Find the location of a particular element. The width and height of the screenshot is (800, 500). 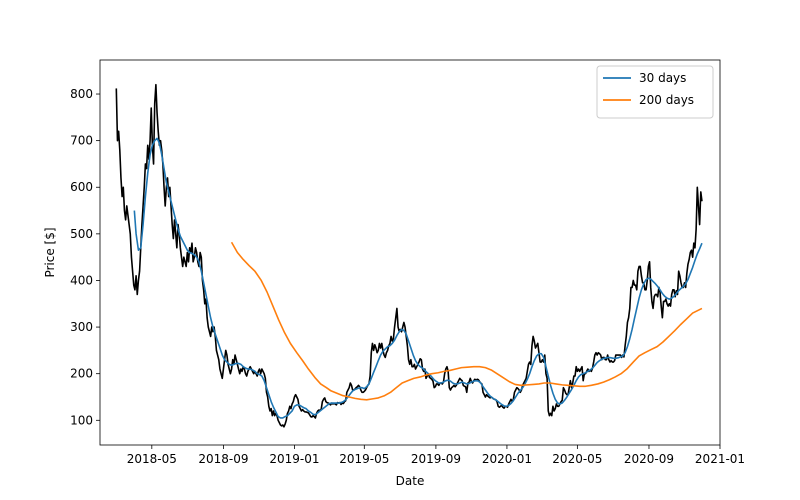

y-tick-label: 500 is located at coordinates (81, 234).